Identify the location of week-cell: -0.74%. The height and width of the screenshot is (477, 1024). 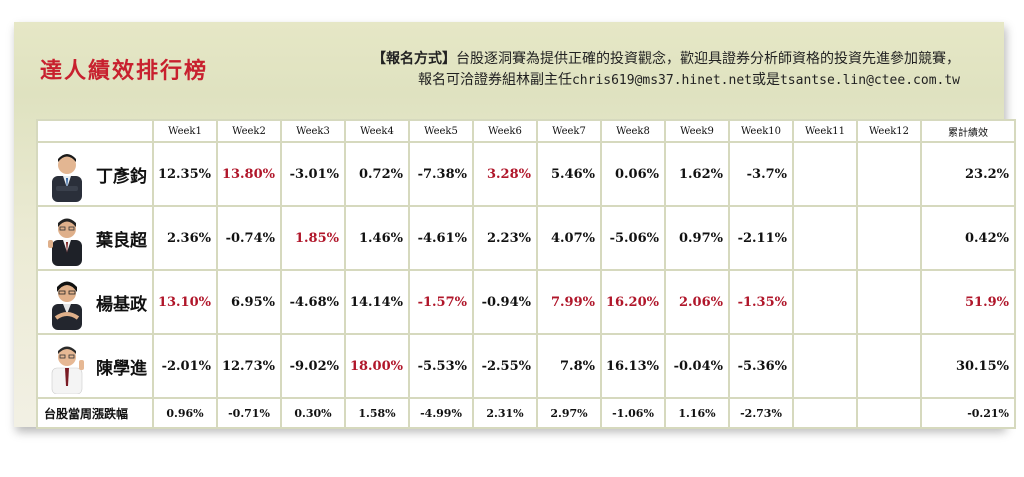
(249, 238).